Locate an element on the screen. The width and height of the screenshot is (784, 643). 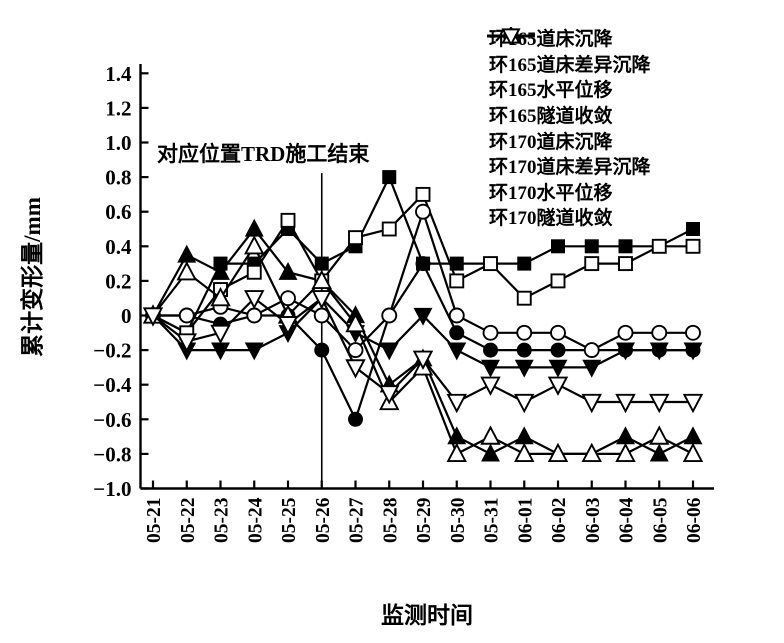
legend-label: 环165隧道收敛 is located at coordinates (551, 117).